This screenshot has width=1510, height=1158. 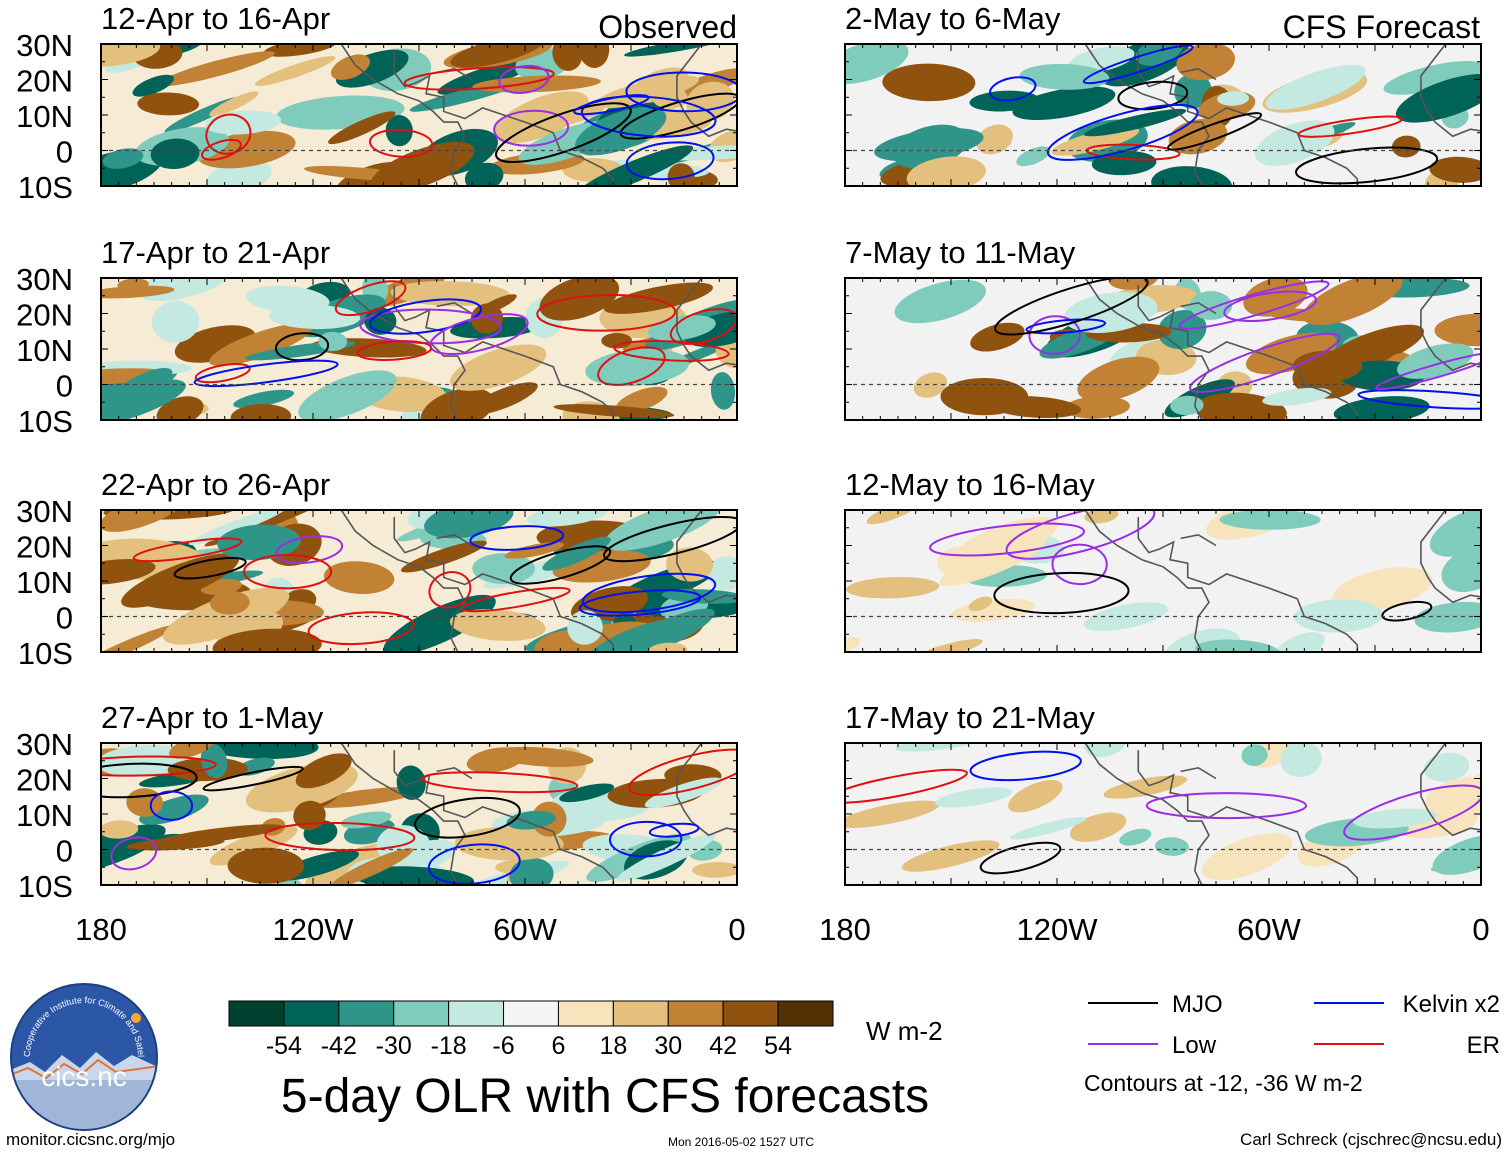 I want to click on wave-contours, so click(x=465, y=334).